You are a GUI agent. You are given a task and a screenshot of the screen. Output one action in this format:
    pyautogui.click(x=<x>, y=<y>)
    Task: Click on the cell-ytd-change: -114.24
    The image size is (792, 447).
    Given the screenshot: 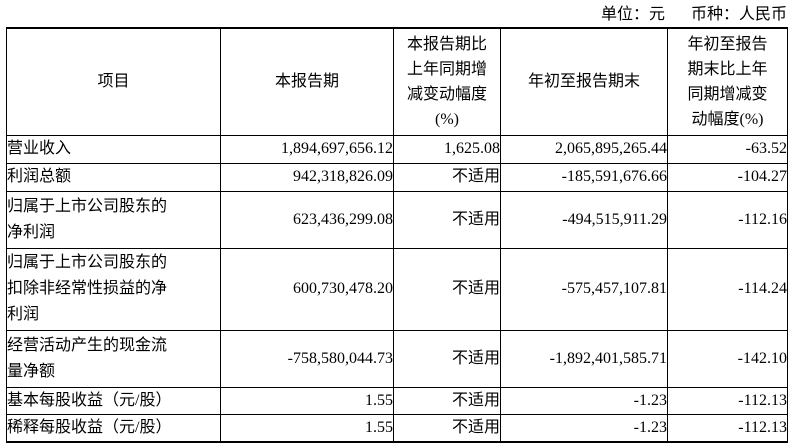 What is the action you would take?
    pyautogui.click(x=727, y=289)
    